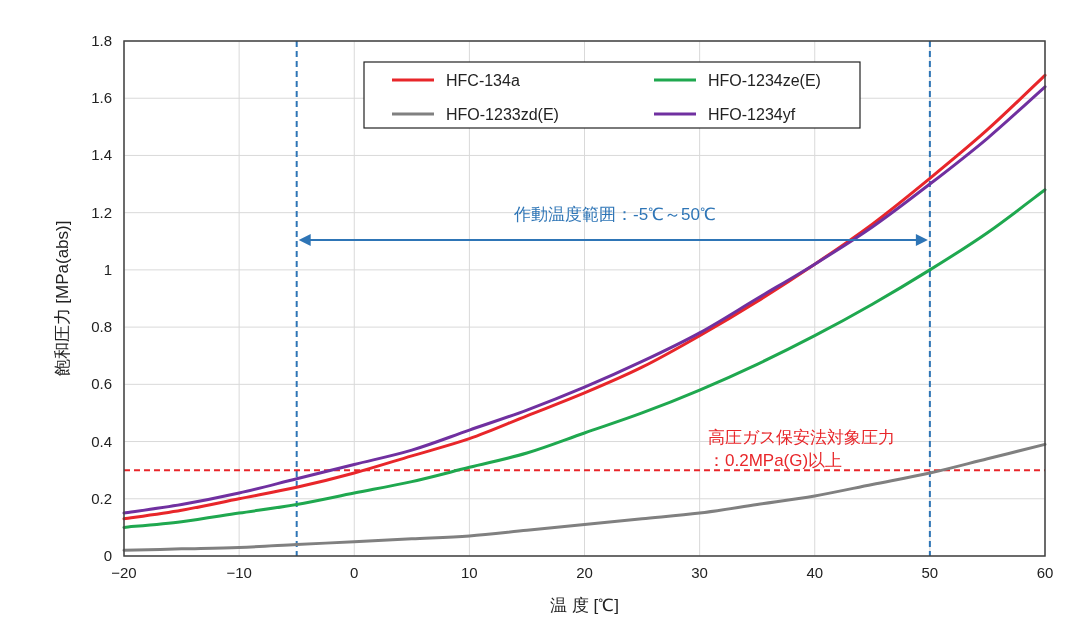 This screenshot has height=638, width=1081. What do you see at coordinates (101, 327) in the screenshot?
I see `y-tick-label: 0.8` at bounding box center [101, 327].